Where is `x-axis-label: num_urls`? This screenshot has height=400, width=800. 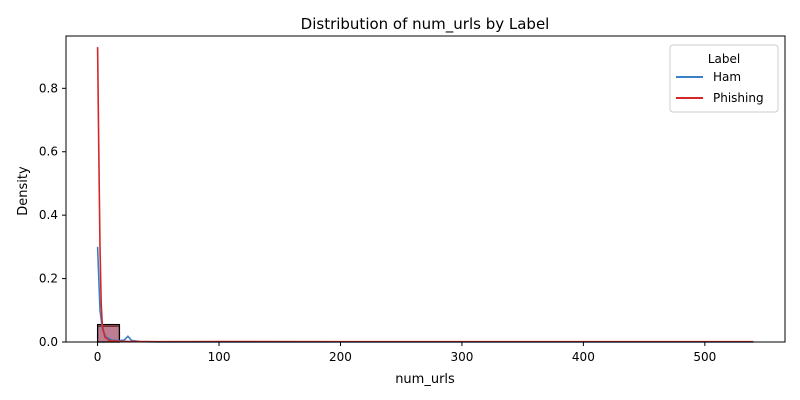
x-axis-label: num_urls is located at coordinates (425, 379).